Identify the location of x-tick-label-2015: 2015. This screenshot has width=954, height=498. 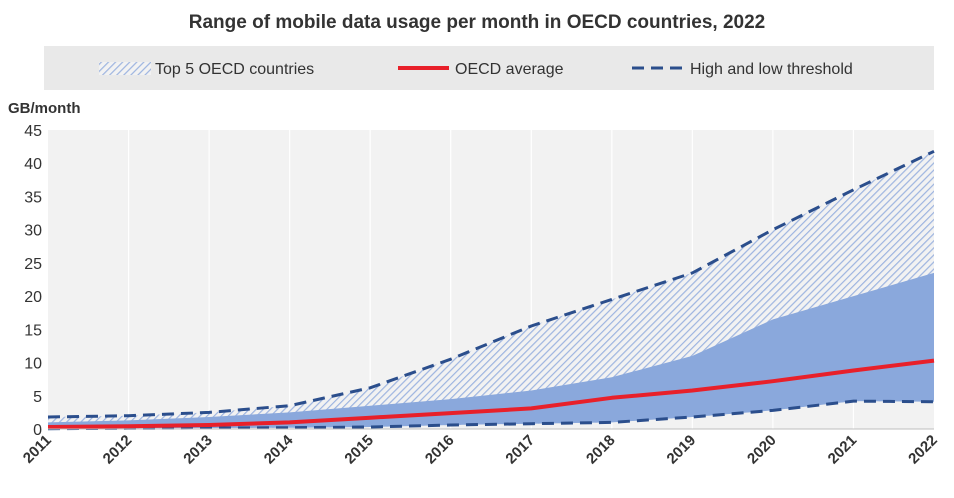
(359, 450).